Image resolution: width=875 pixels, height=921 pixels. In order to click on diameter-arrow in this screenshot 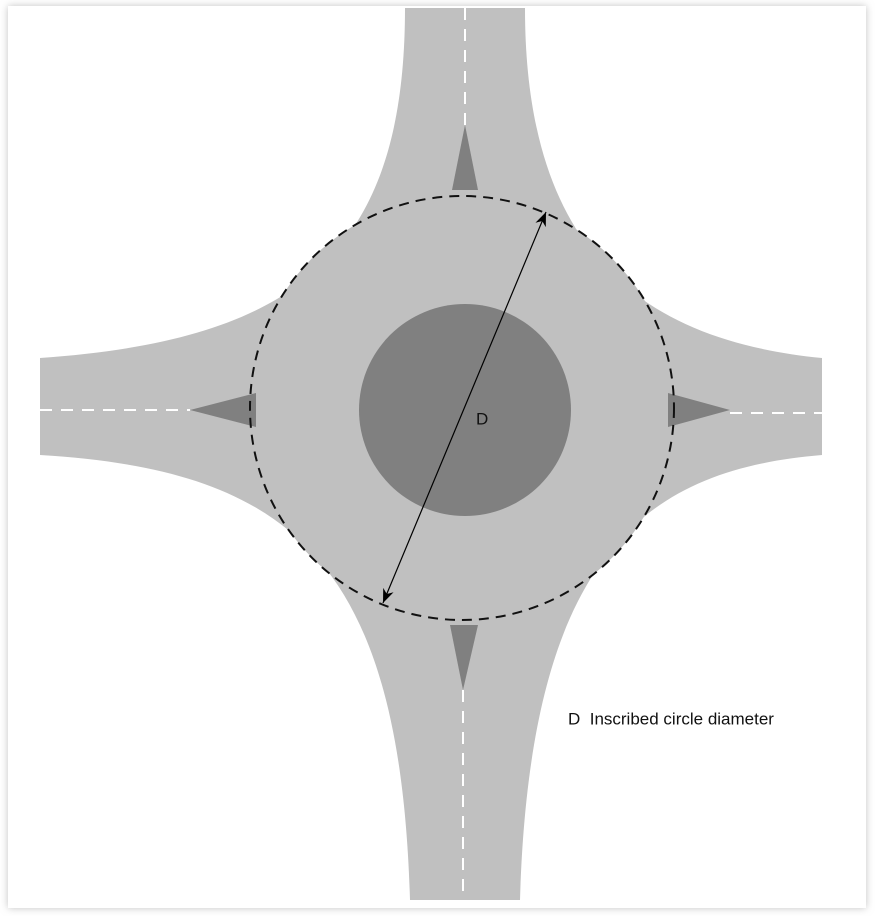, I will do `click(464, 407)`.